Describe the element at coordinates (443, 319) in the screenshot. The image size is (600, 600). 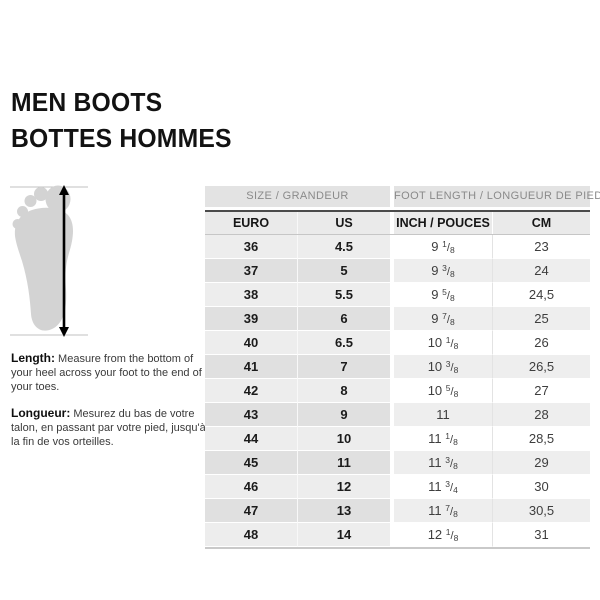
I see `inch-length-cell: 9 7/8` at that location.